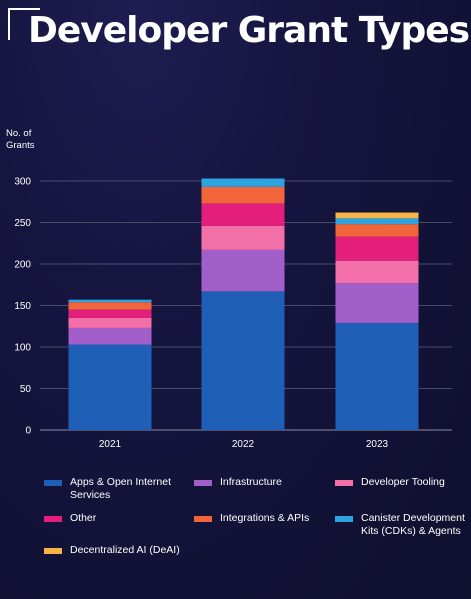 This screenshot has height=599, width=471. Describe the element at coordinates (377, 444) in the screenshot. I see `x-tick-label: 2023` at that location.